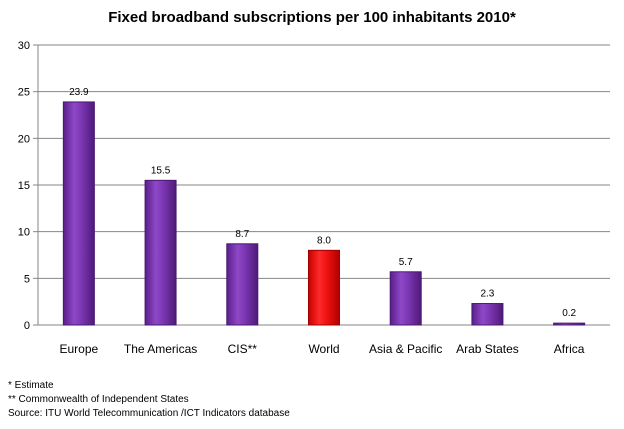  I want to click on bar-cis, so click(242, 284).